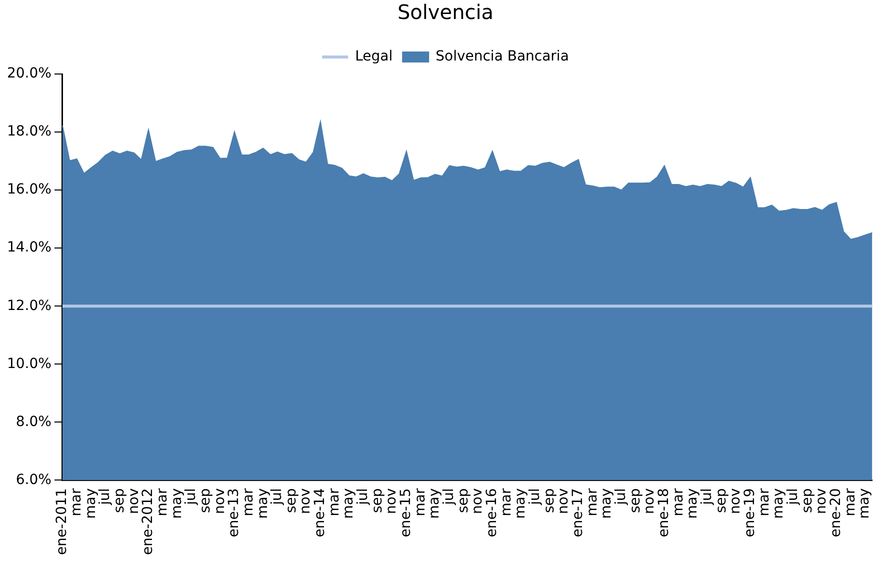 This screenshot has height=561, width=891. Describe the element at coordinates (492, 513) in the screenshot. I see `x-tick-label: ene-16` at that location.